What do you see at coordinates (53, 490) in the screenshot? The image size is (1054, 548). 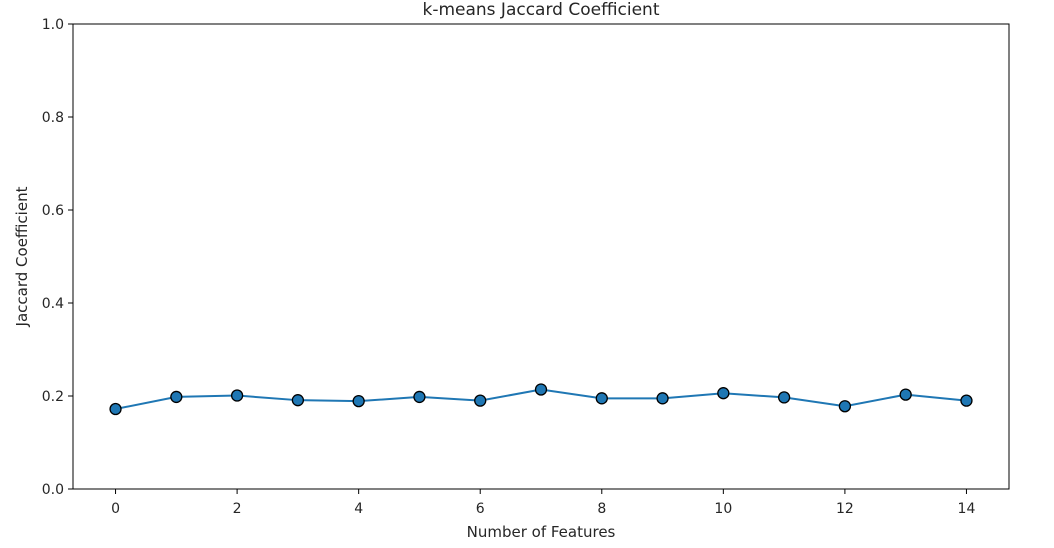 I see `y-tick-label: 0.0` at bounding box center [53, 490].